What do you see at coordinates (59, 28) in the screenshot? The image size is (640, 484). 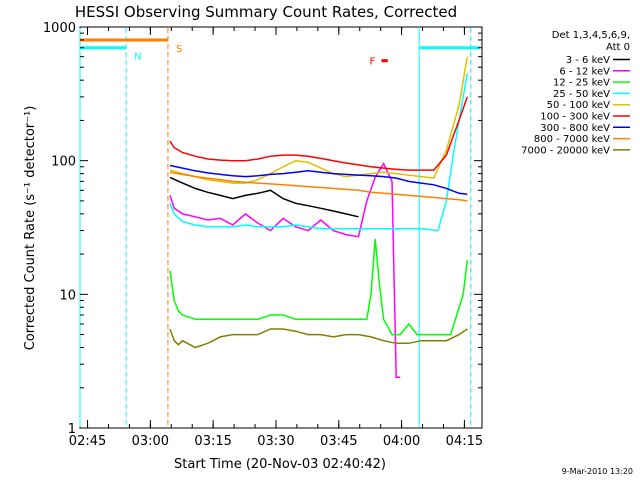 I see `y-tick-label: 1000` at bounding box center [59, 28].